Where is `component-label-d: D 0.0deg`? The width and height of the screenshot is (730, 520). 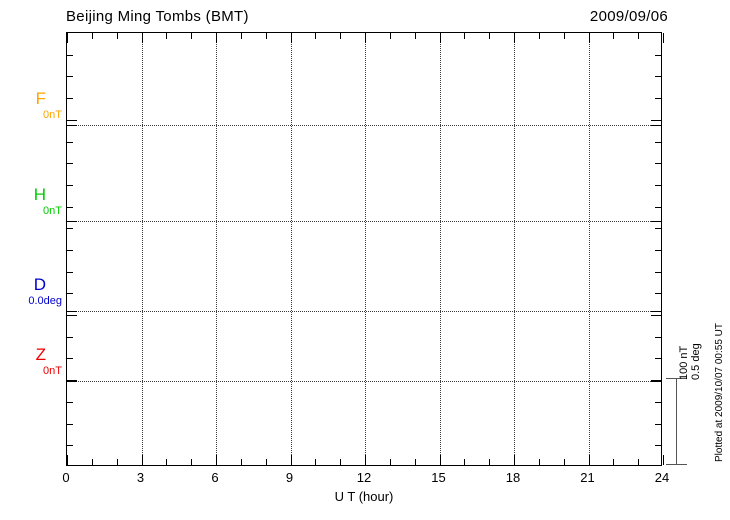 component-label-d: D 0.0deg is located at coordinates (46, 291).